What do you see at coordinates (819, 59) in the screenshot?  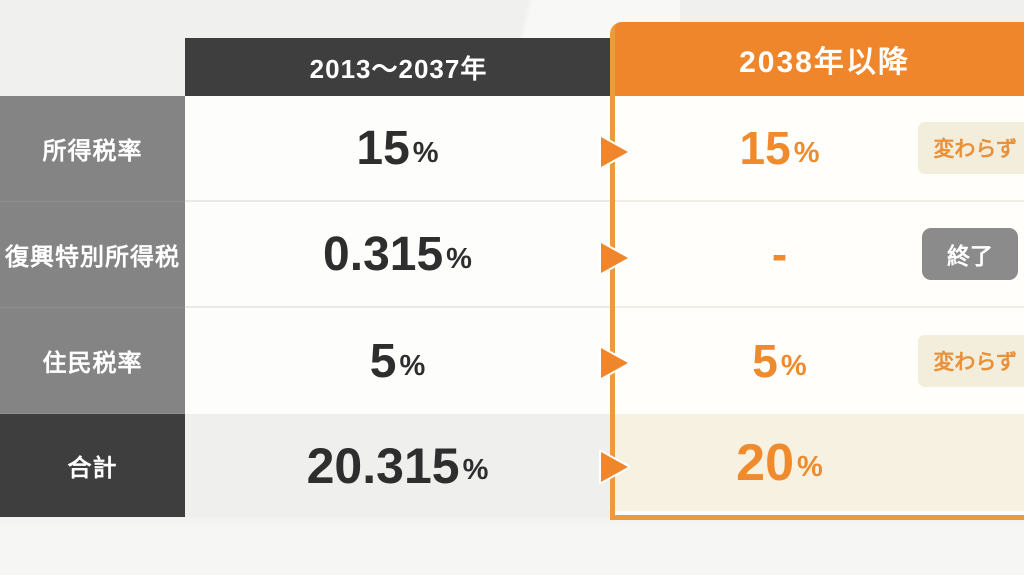 I see `column-header-future: 2038年以降` at bounding box center [819, 59].